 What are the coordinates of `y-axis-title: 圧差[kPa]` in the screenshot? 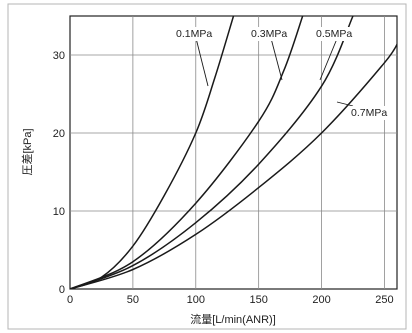 It's located at (27, 151).